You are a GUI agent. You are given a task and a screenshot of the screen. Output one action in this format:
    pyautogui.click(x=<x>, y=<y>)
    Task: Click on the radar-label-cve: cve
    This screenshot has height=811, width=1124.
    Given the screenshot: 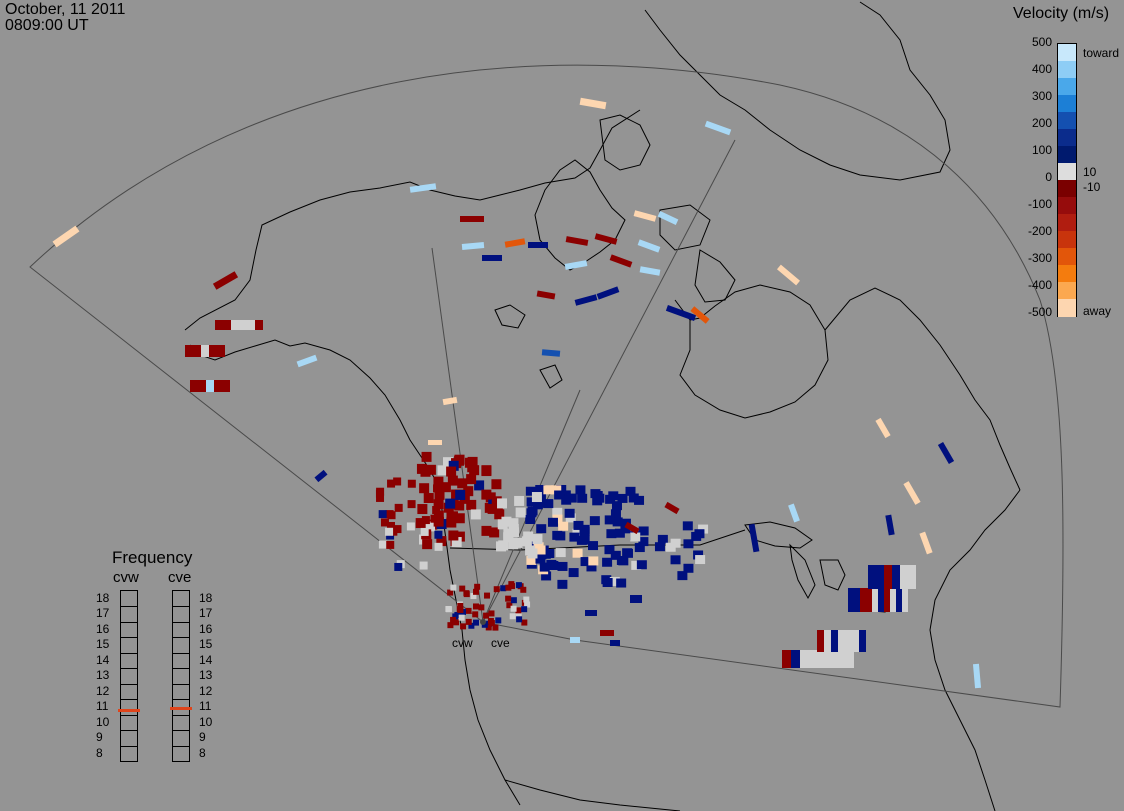 What is the action you would take?
    pyautogui.click(x=180, y=577)
    